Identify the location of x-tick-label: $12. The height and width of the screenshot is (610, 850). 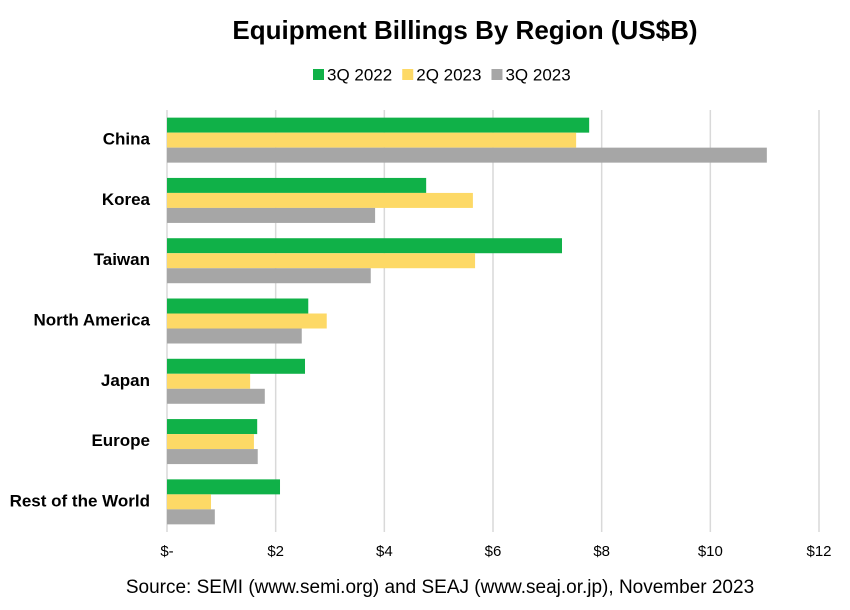
(818, 551).